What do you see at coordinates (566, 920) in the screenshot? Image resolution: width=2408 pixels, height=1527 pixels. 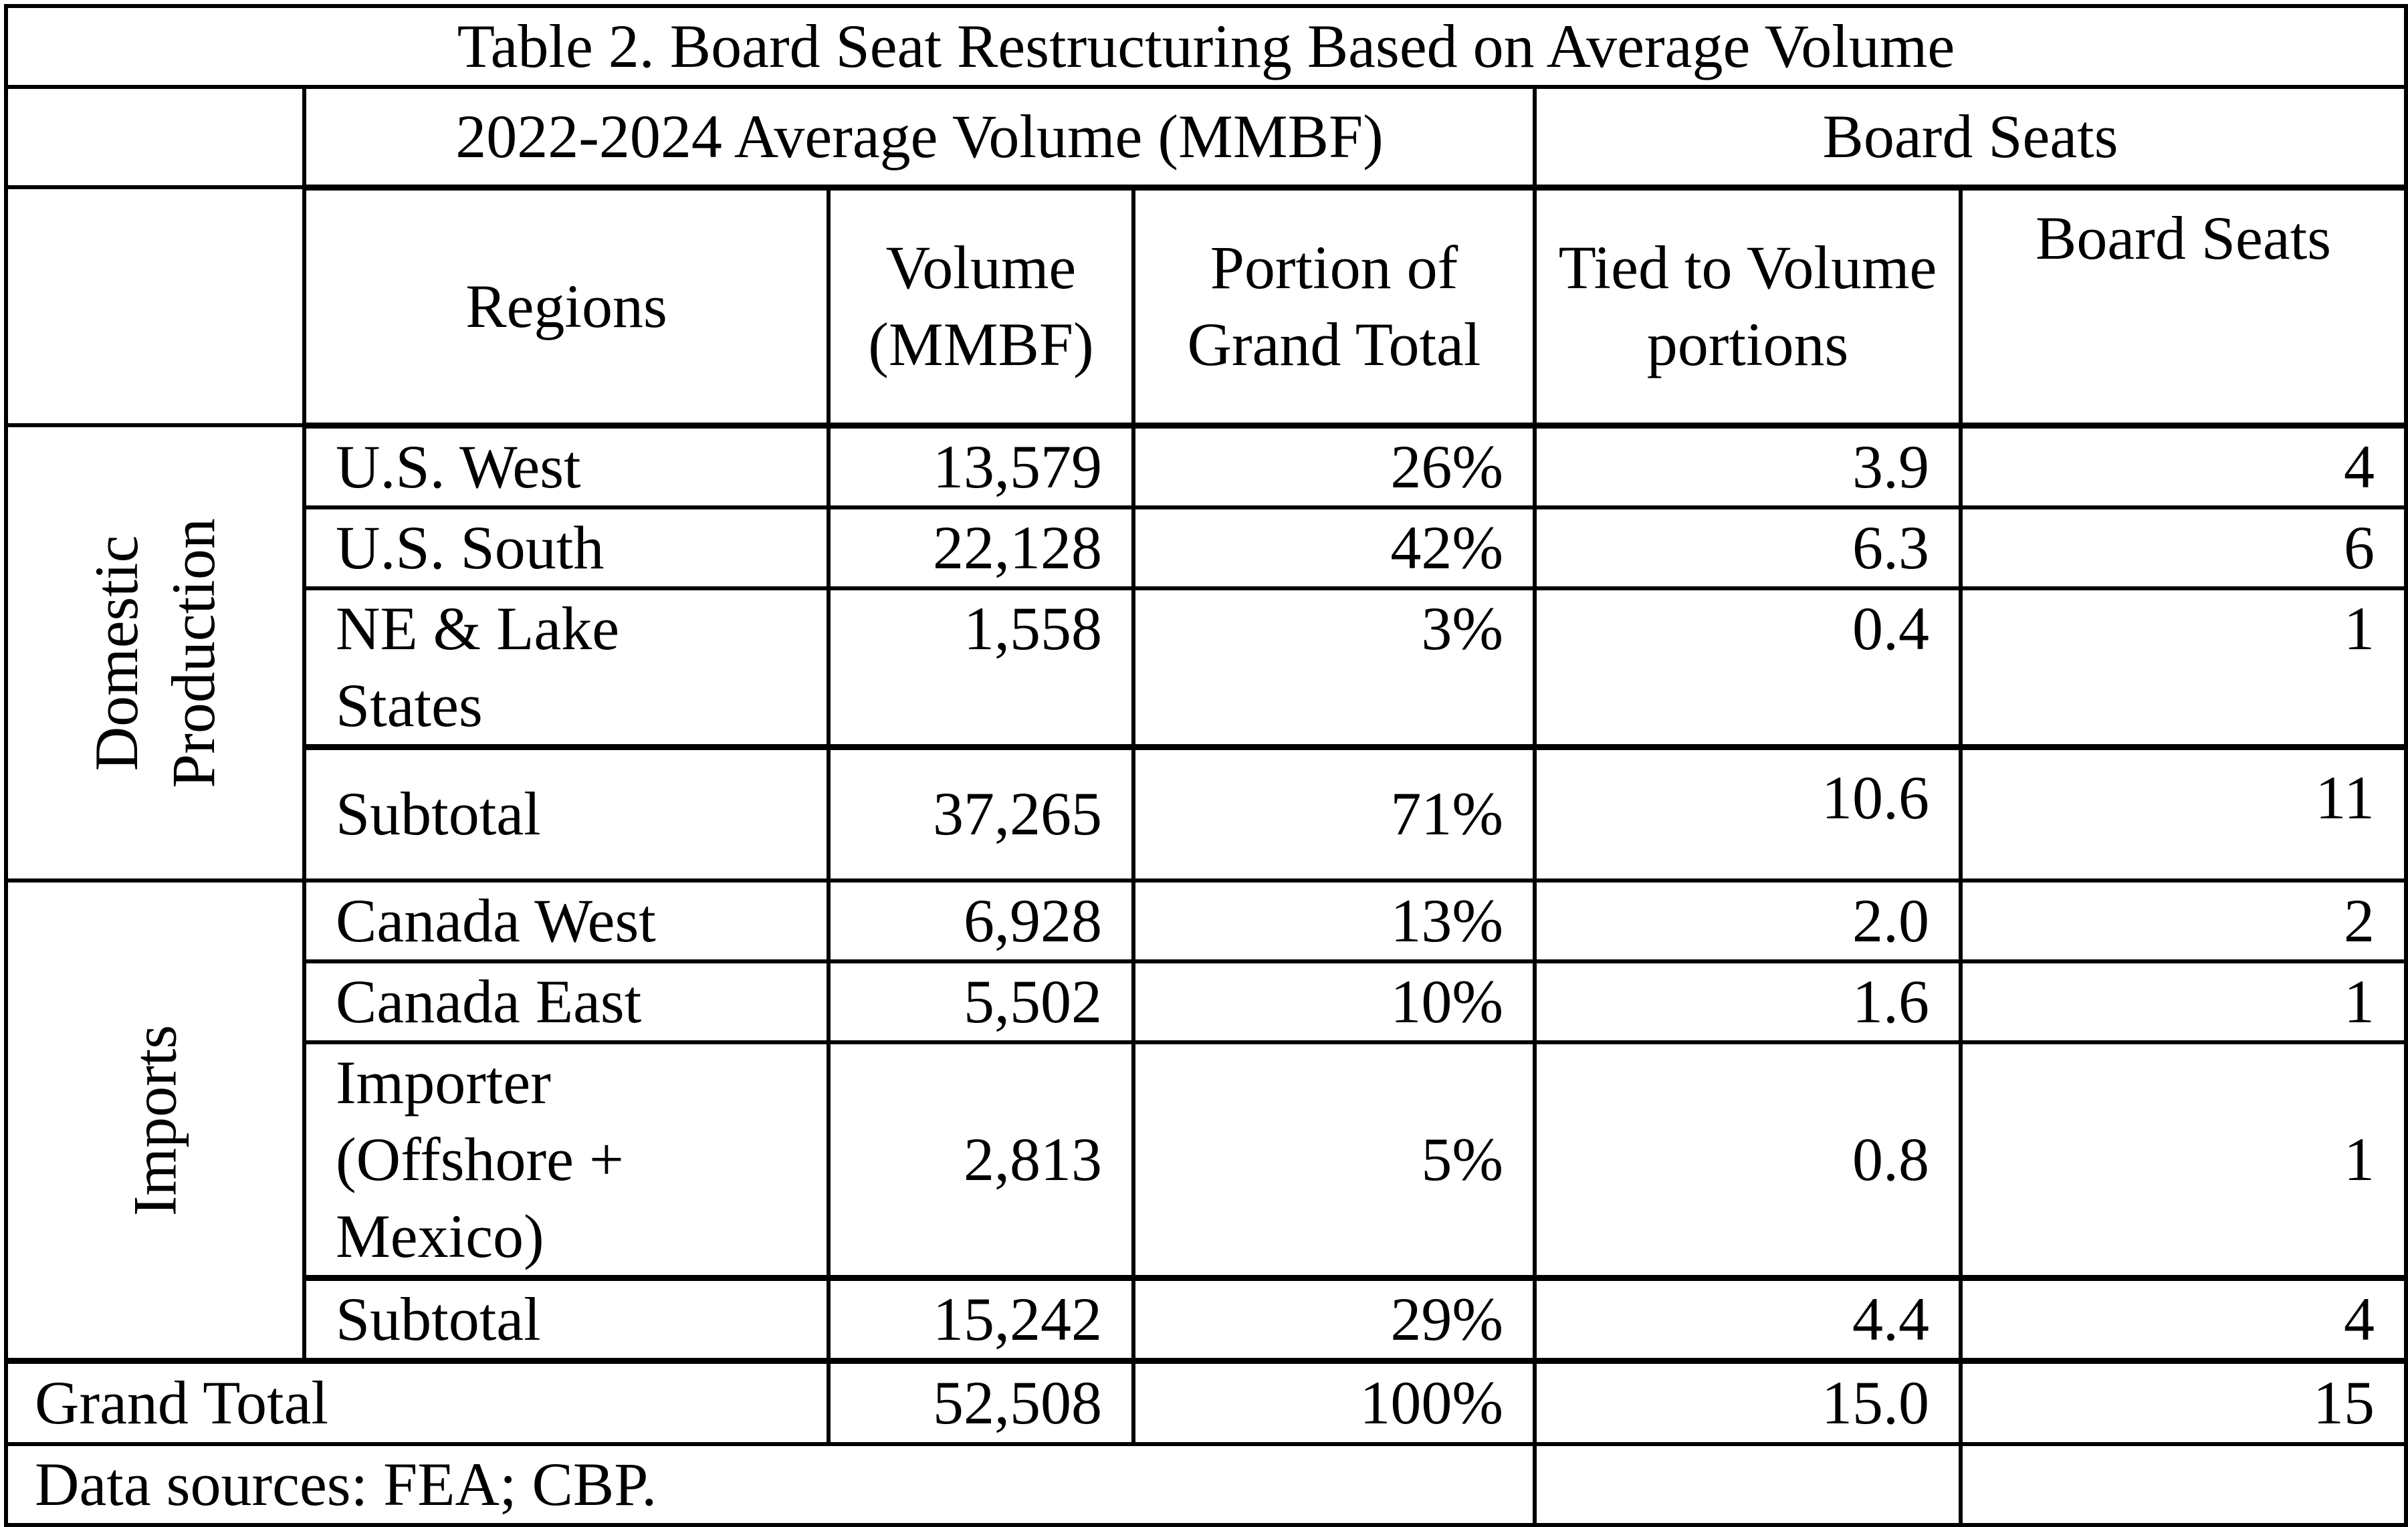 I see `region-cell: Canada West` at bounding box center [566, 920].